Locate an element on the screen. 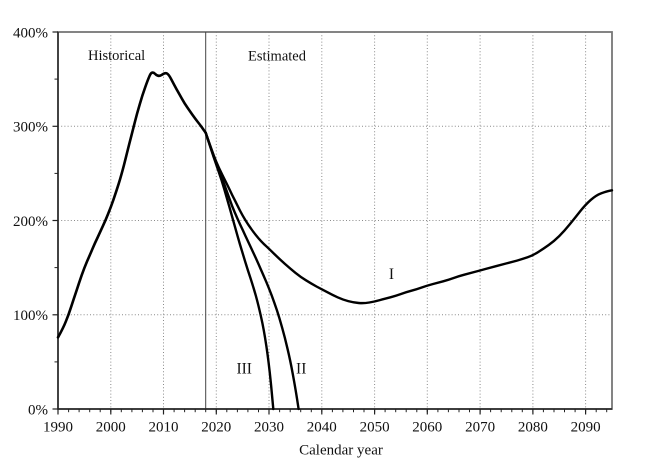 The width and height of the screenshot is (648, 468). annotation-estimated: Estimated is located at coordinates (277, 57).